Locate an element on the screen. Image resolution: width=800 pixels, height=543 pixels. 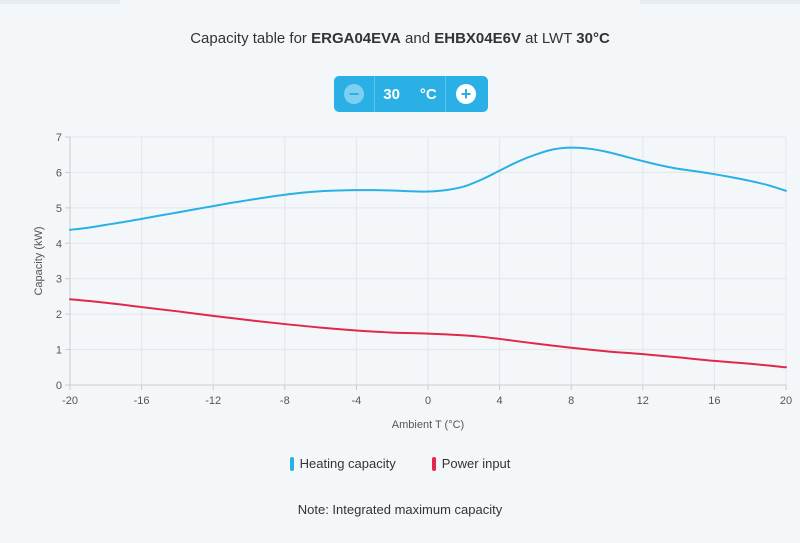
legend-label-heating: Heating capacity is located at coordinates (347, 463).